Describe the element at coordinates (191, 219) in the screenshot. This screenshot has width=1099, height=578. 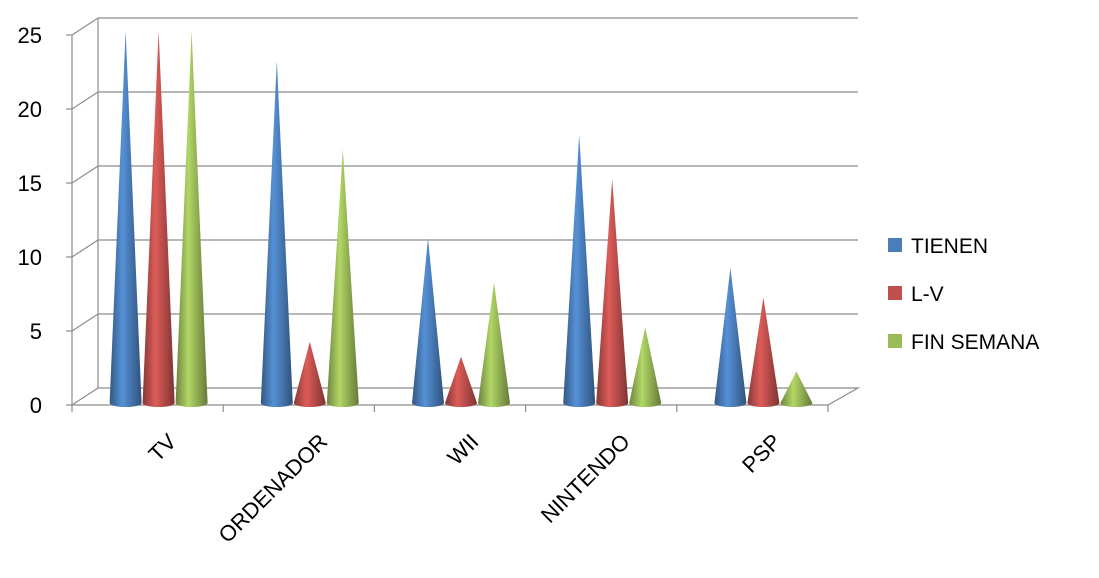
I see `cone-fin-semana-tv` at that location.